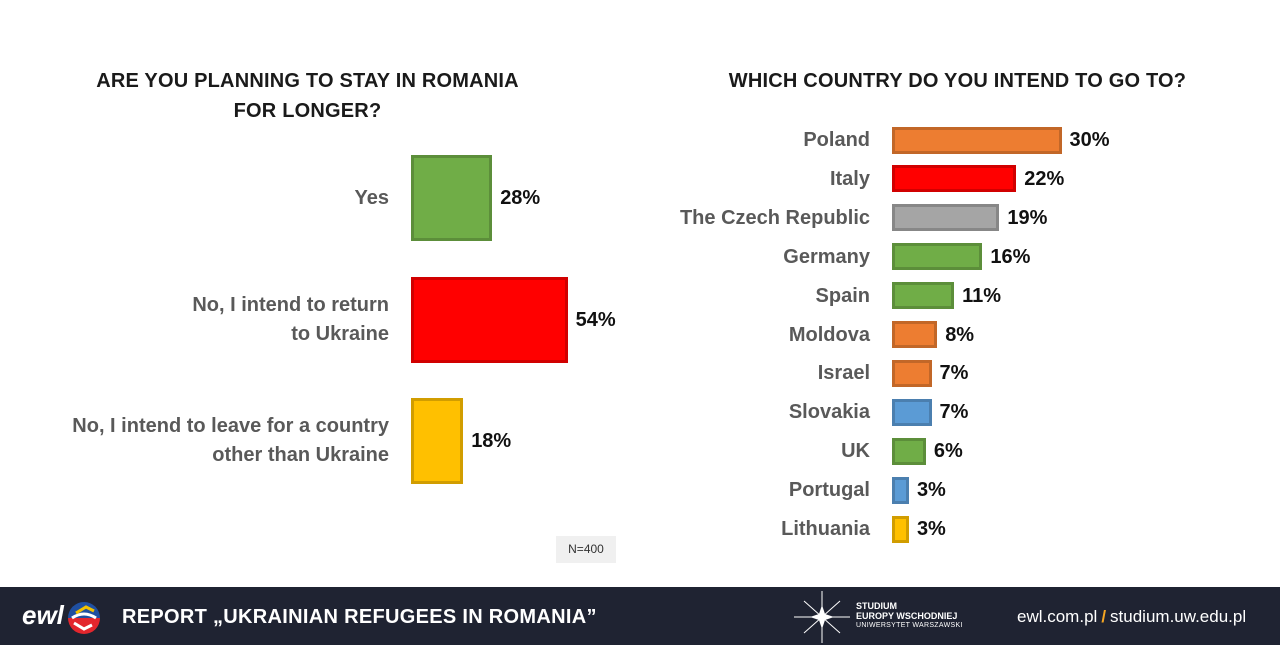  I want to click on value-label-moldova: 8%, so click(960, 334).